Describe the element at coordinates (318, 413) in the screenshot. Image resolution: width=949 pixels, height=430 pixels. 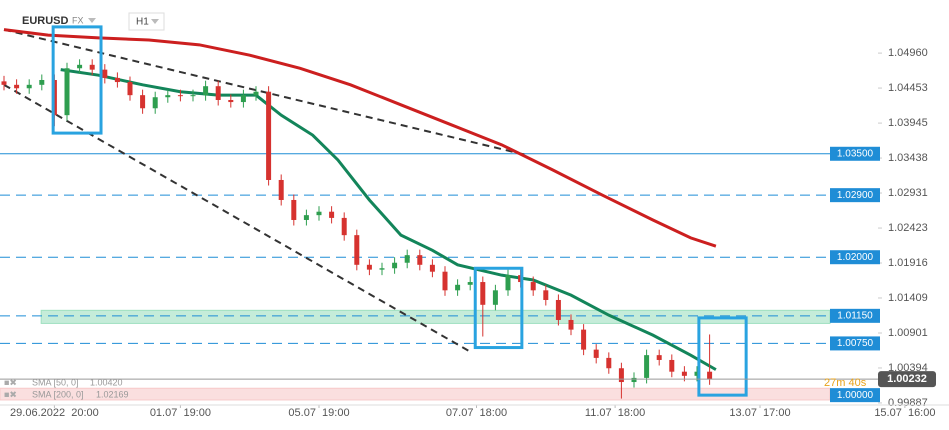
I see `x-tick-label: 05.07 19:00` at that location.